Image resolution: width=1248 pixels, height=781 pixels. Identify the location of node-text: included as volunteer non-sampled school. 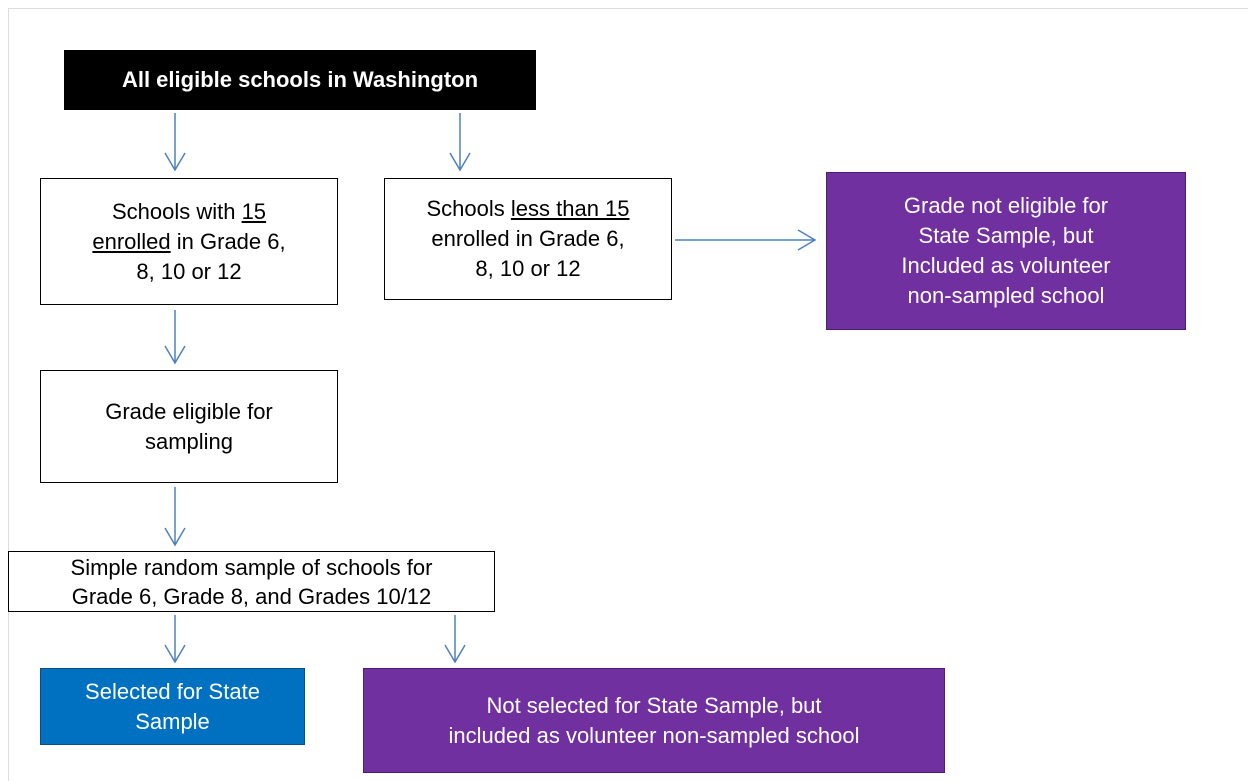
(654, 735).